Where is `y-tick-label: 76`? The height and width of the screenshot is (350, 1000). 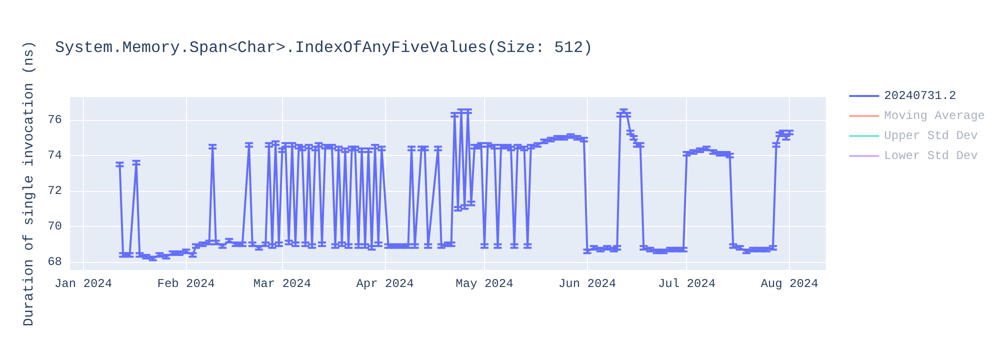
y-tick-label: 76 is located at coordinates (55, 120).